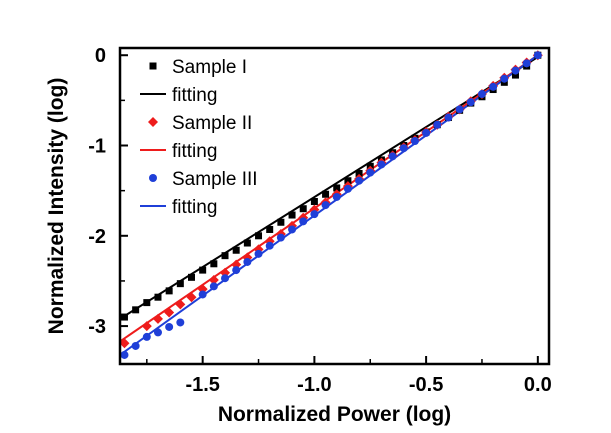 This screenshot has width=611, height=433. I want to click on y-tick-label-3: 0, so click(100, 56).